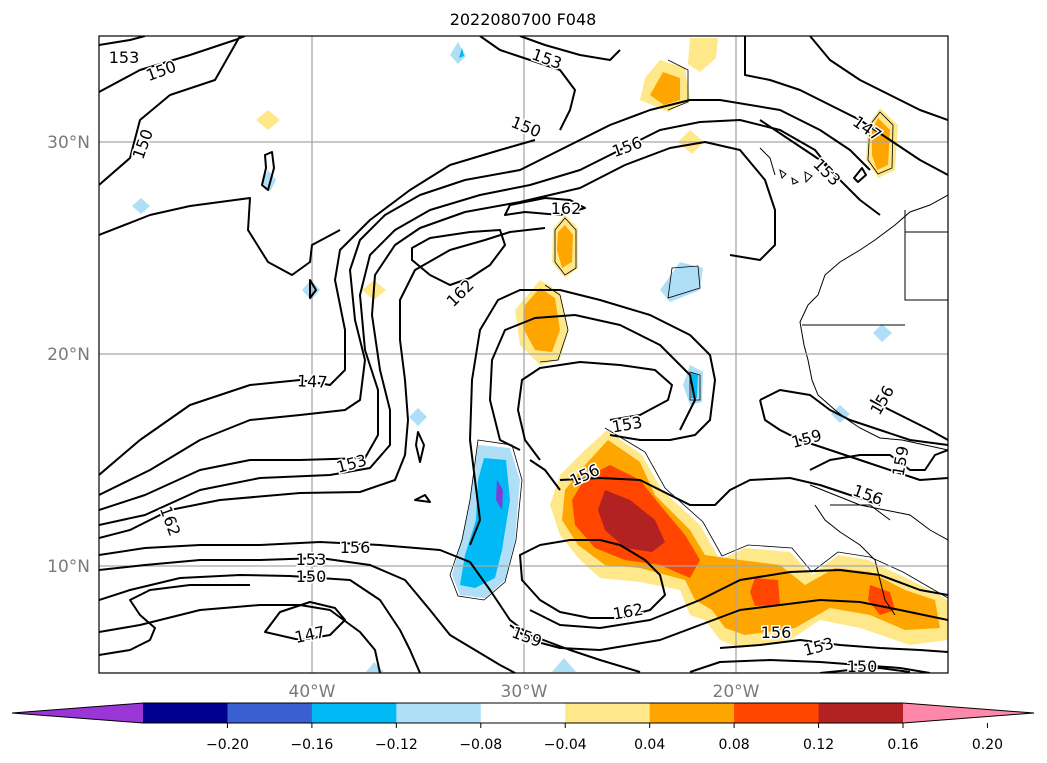 This screenshot has width=1047, height=763. Describe the element at coordinates (902, 745) in the screenshot. I see `colorbar-tick-label: 0.16` at that location.